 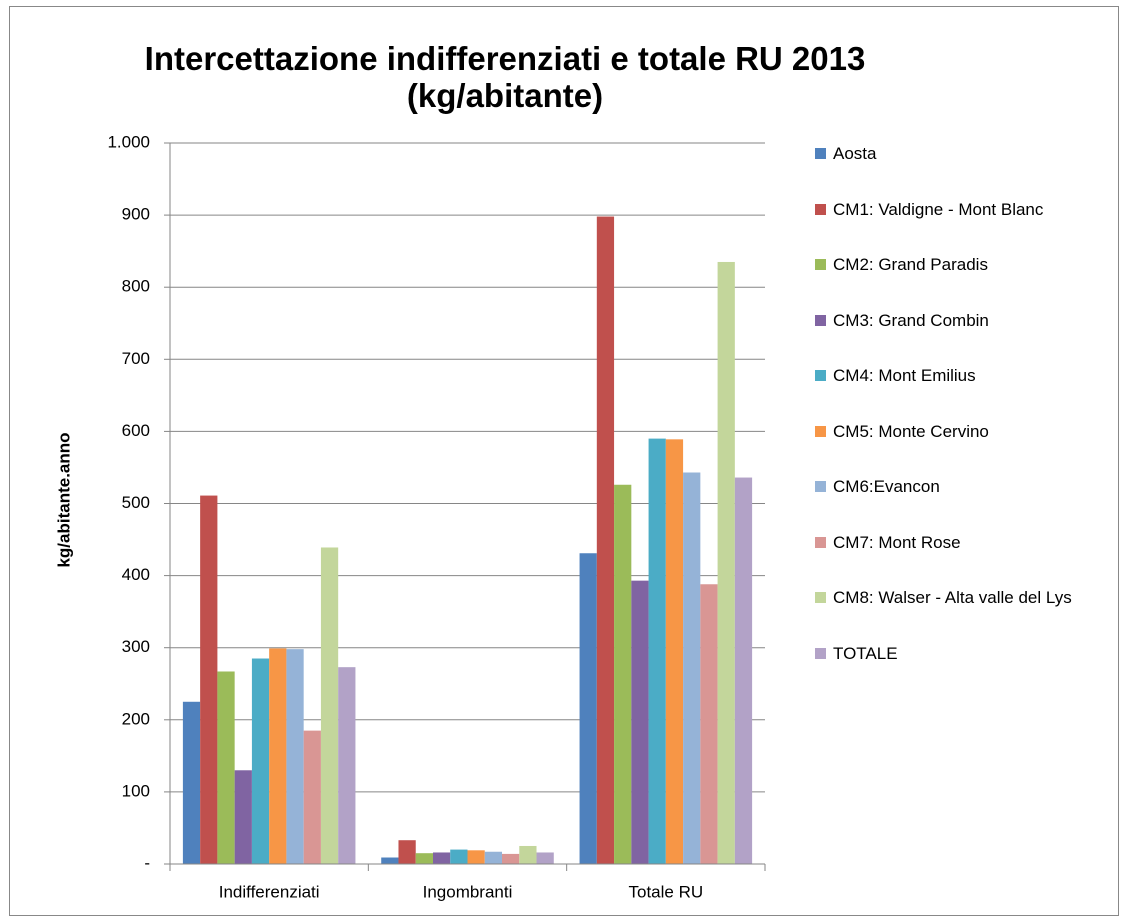 What do you see at coordinates (136, 790) in the screenshot?
I see `y-tick-label: 100` at bounding box center [136, 790].